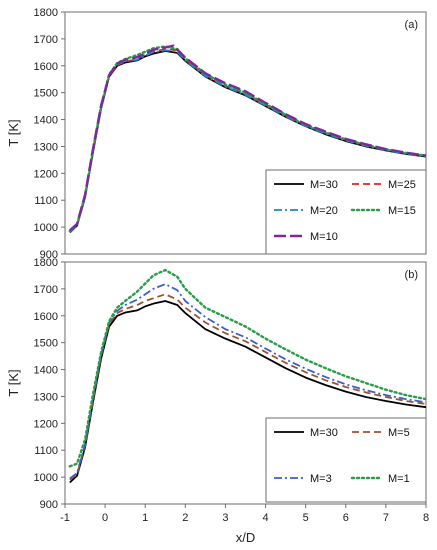 Image resolution: width=437 pixels, height=550 pixels. I want to click on legend-label: M=25, so click(402, 185).